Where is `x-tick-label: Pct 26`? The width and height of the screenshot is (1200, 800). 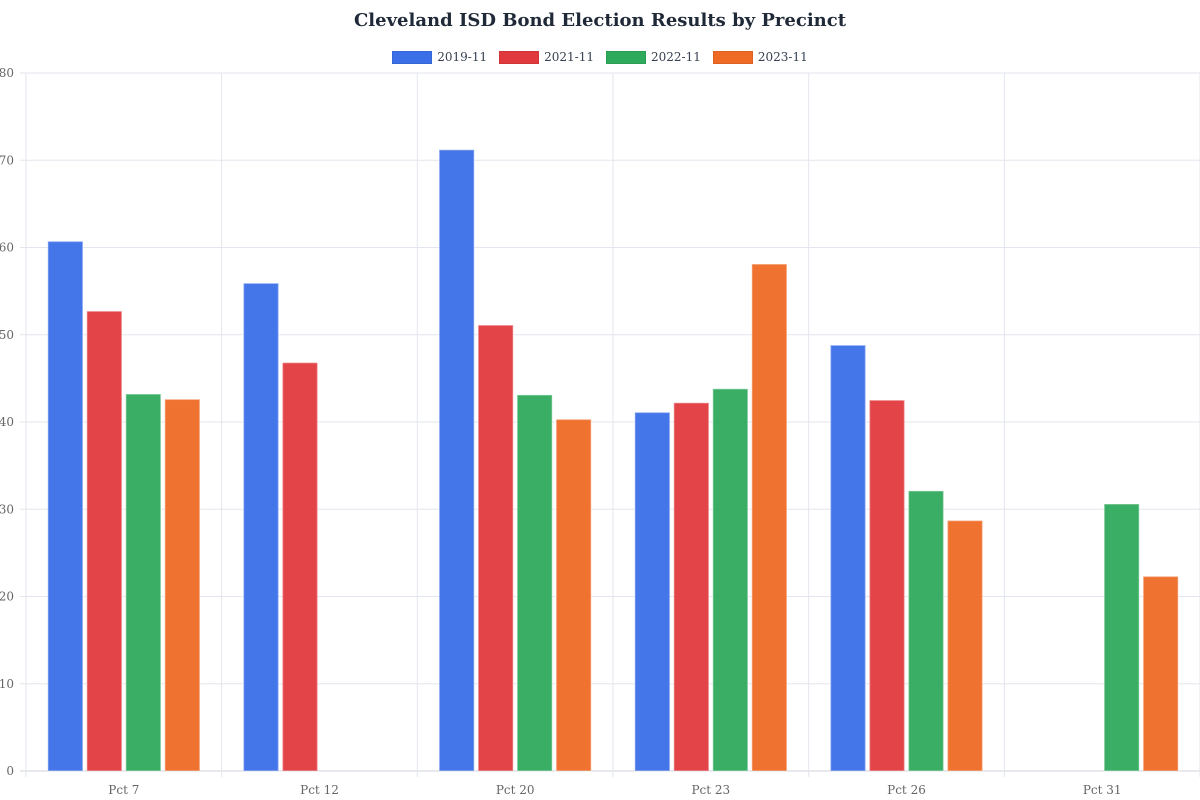 x-tick-label: Pct 26 is located at coordinates (906, 790).